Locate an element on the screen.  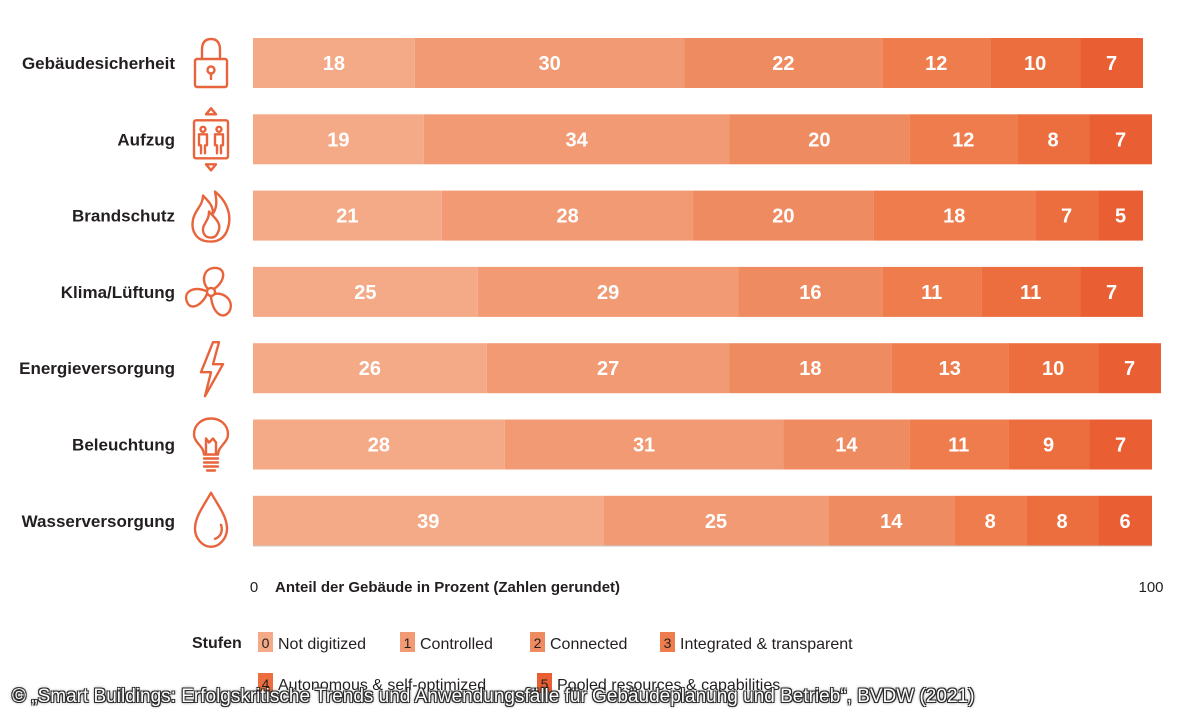
bar-value-label-4-2: 18 is located at coordinates (810, 369).